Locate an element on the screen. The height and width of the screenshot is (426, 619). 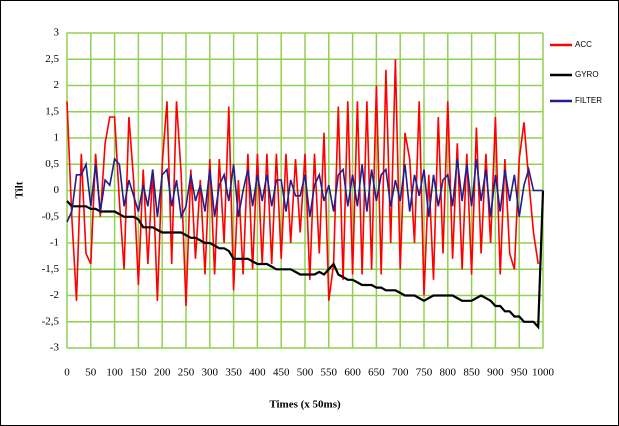
y-tick-label: 3 is located at coordinates (57, 33).